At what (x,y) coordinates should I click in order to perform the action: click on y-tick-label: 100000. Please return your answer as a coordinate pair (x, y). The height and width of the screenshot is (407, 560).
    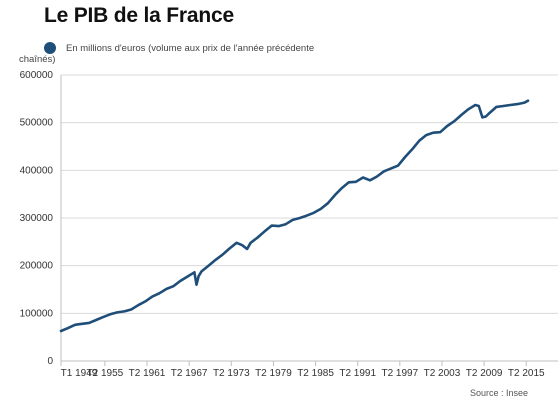
    Looking at the image, I should click on (37, 313).